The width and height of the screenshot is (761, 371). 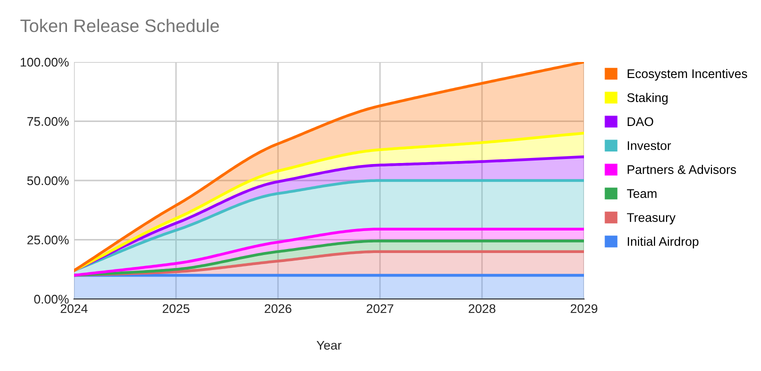 What do you see at coordinates (641, 121) in the screenshot?
I see `legend-label: DAO` at bounding box center [641, 121].